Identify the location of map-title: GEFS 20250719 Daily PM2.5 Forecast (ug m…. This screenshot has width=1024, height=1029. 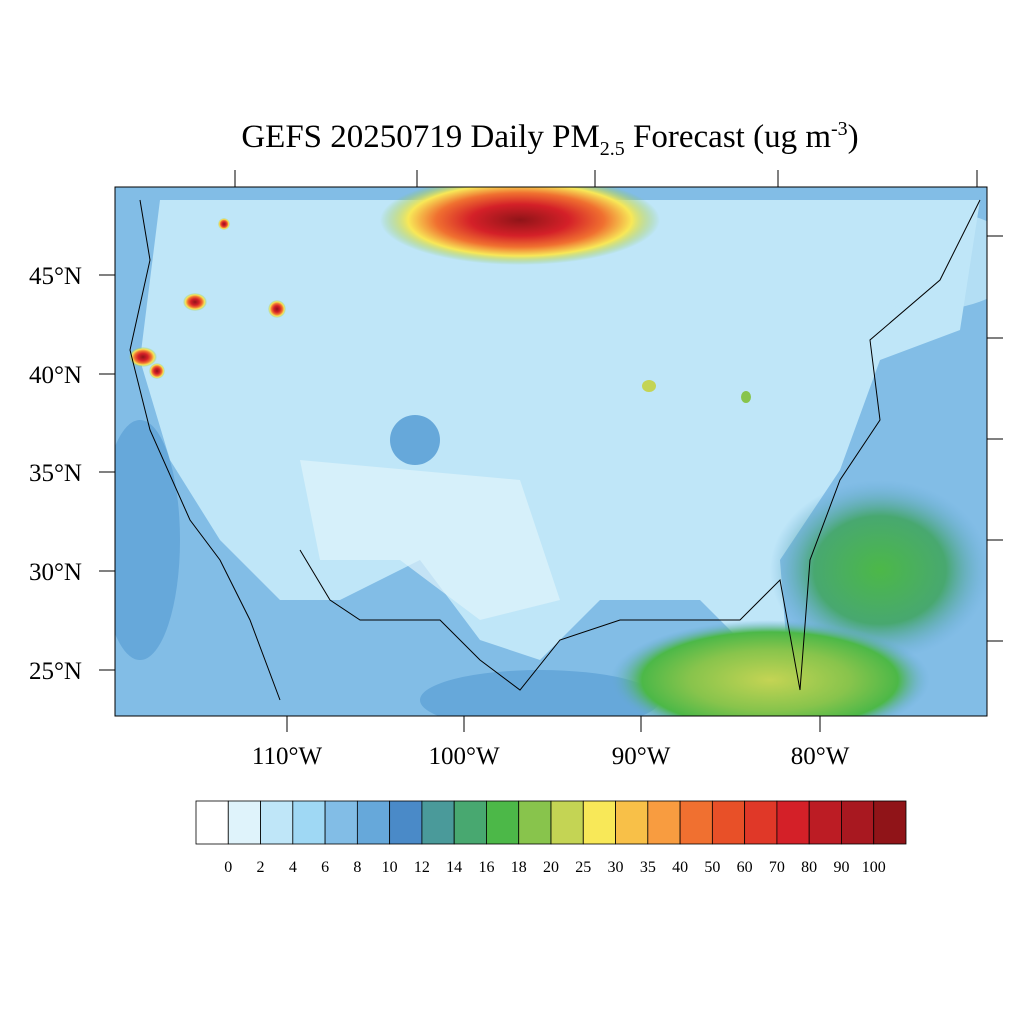
(549, 139).